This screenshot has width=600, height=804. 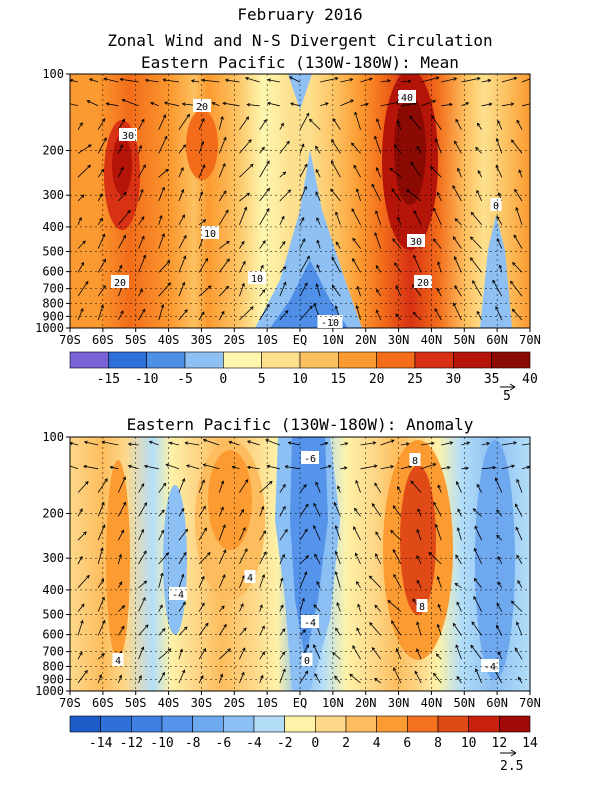 What do you see at coordinates (530, 340) in the screenshot?
I see `x-tick-label: 70N` at bounding box center [530, 340].